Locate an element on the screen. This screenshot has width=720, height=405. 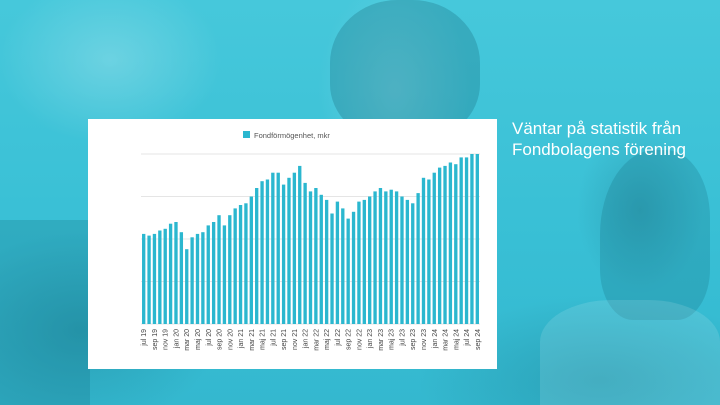
legend-swatch is located at coordinates (246, 134).